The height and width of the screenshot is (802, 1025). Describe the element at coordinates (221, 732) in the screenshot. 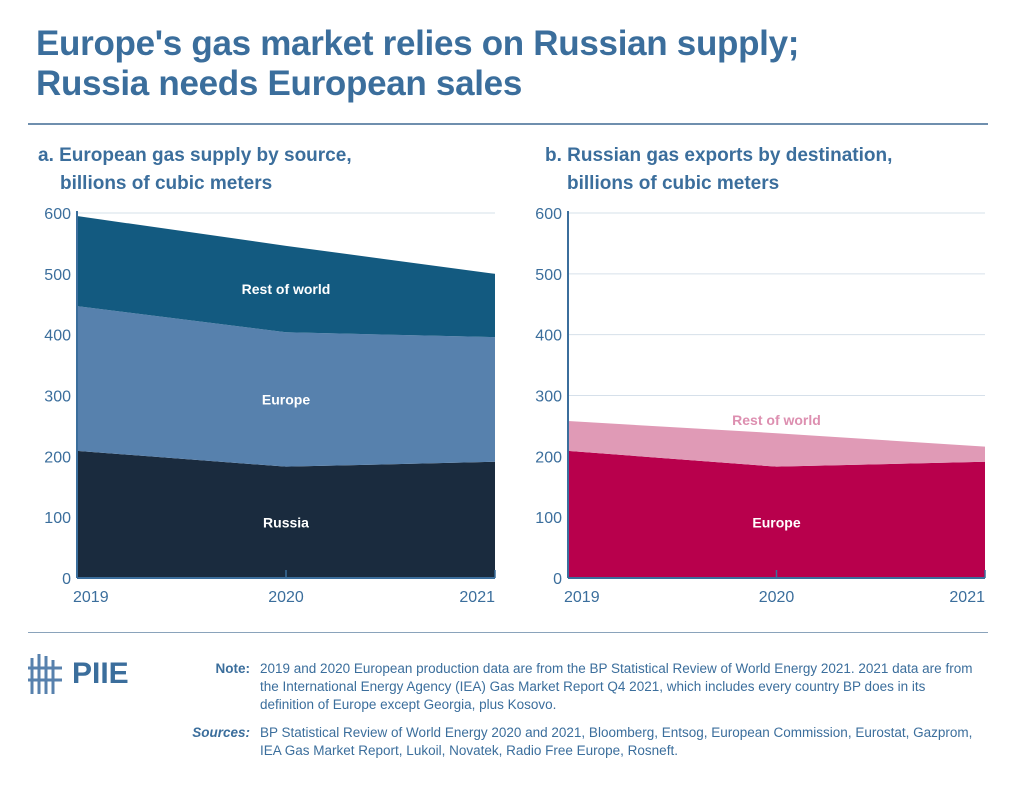

I see `sources-label: Sources:` at that location.